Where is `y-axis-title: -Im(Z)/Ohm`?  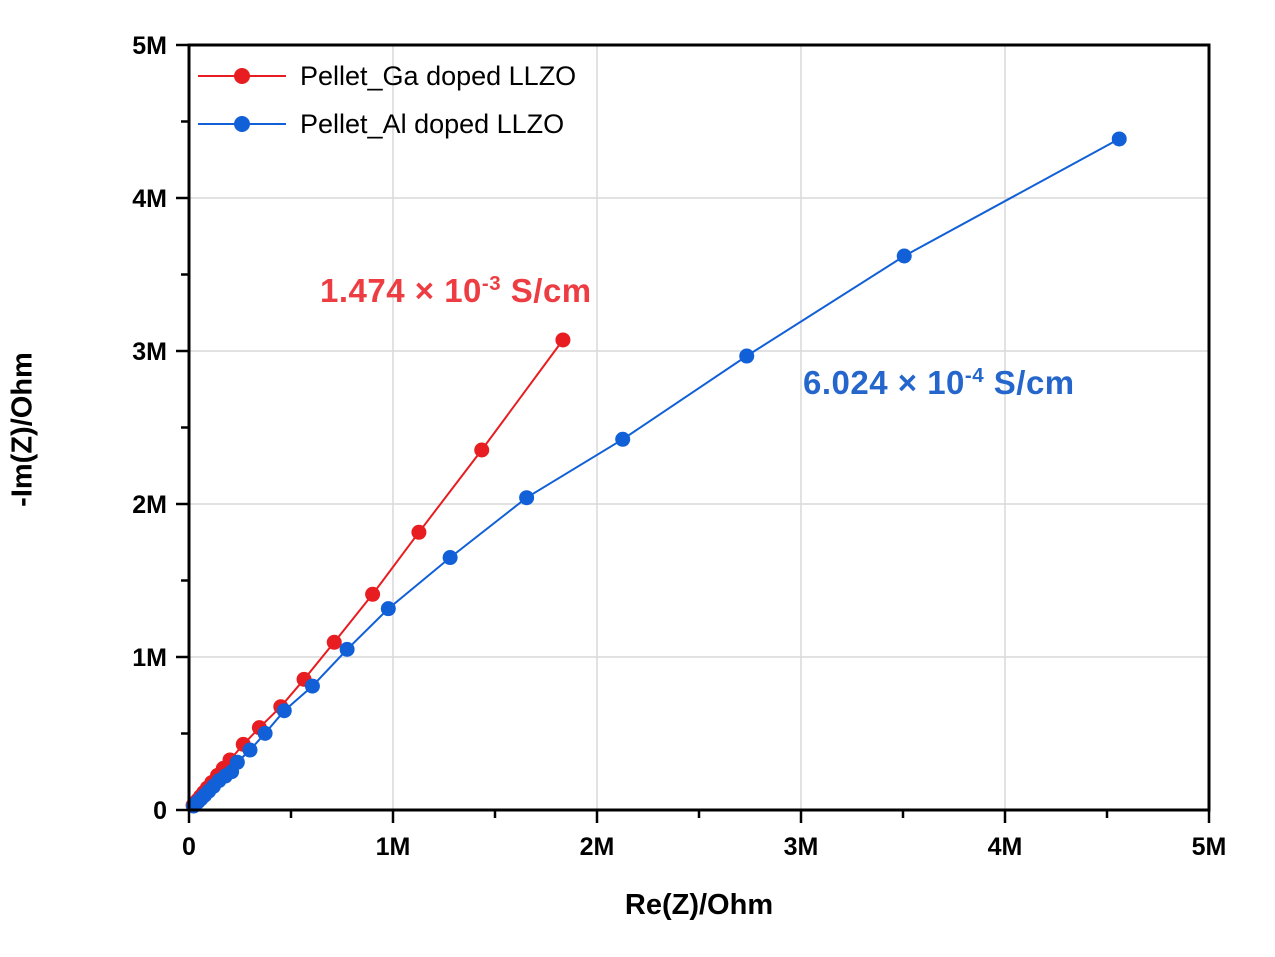
y-axis-title: -Im(Z)/Ohm is located at coordinates (22, 429).